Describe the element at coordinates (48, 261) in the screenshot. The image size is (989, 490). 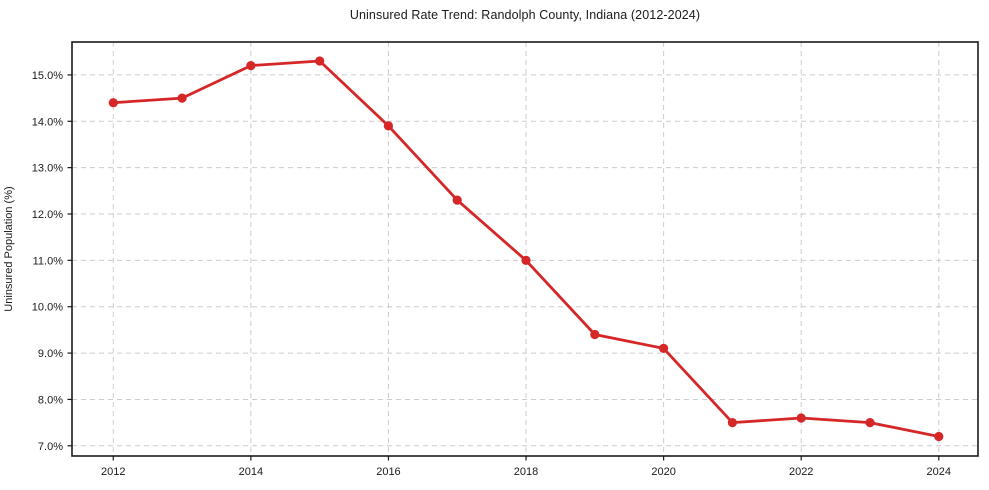
I see `y-tick-label: 11.0%` at that location.